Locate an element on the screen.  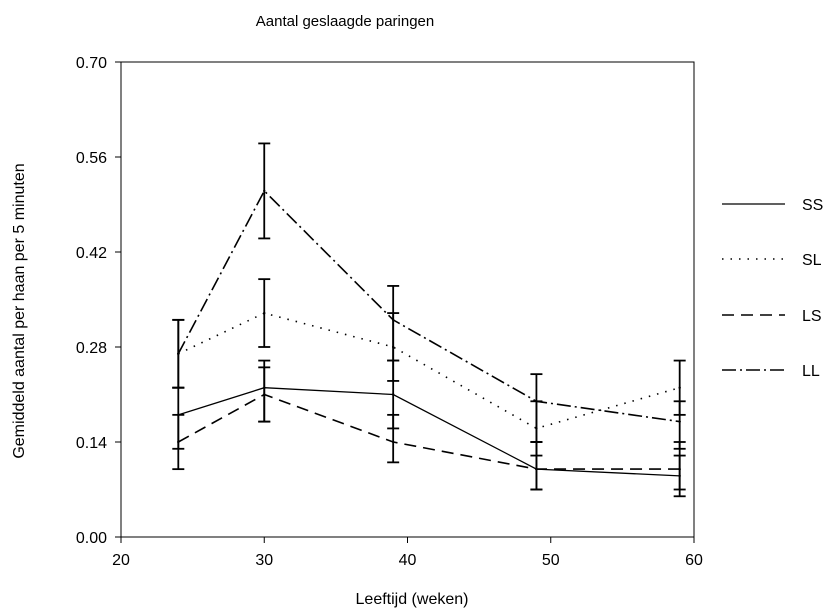
y-tick-label: 0.56 is located at coordinates (91, 158).